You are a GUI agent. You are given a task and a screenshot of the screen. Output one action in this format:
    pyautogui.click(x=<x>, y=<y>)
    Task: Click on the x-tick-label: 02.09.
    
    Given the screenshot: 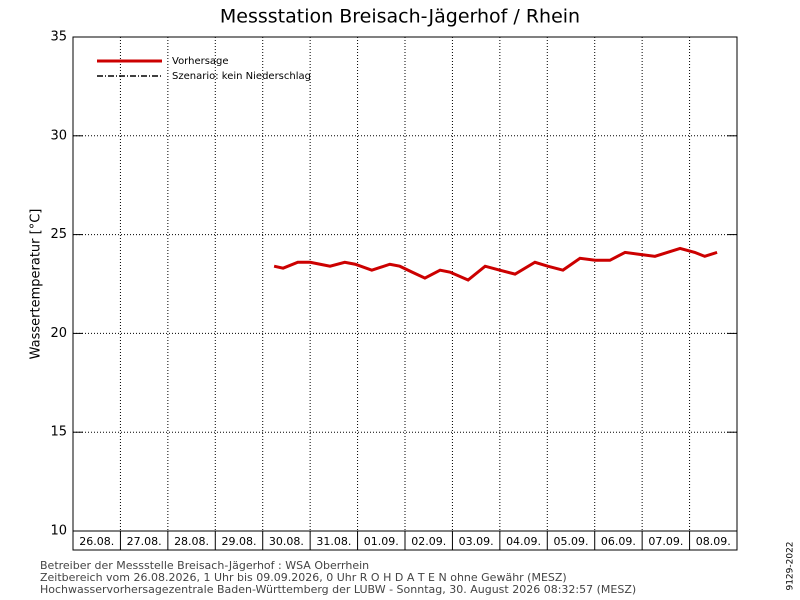 What is the action you would take?
    pyautogui.click(x=428, y=541)
    